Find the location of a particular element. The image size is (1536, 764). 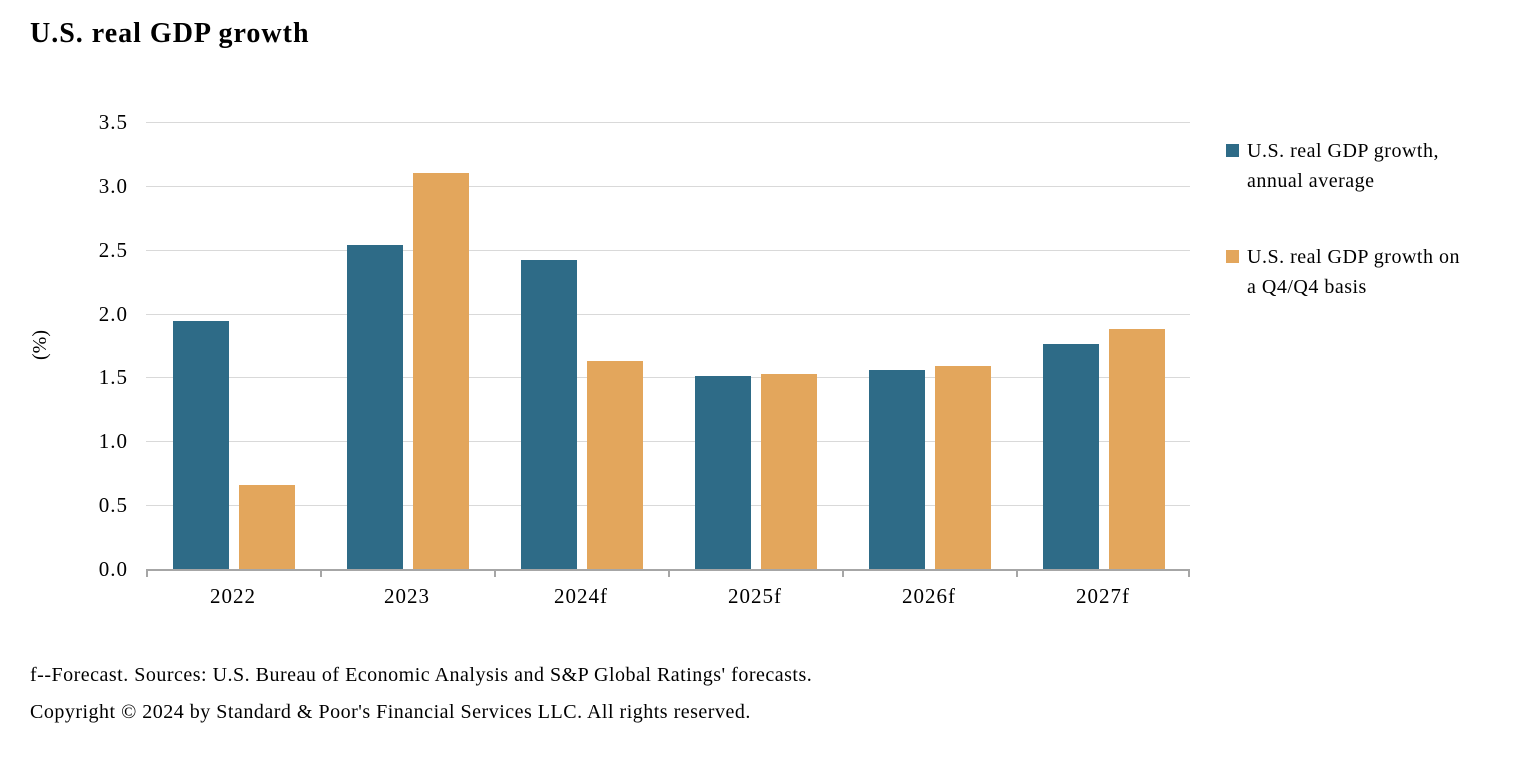

bar-2026f-annual-average is located at coordinates (897, 469).